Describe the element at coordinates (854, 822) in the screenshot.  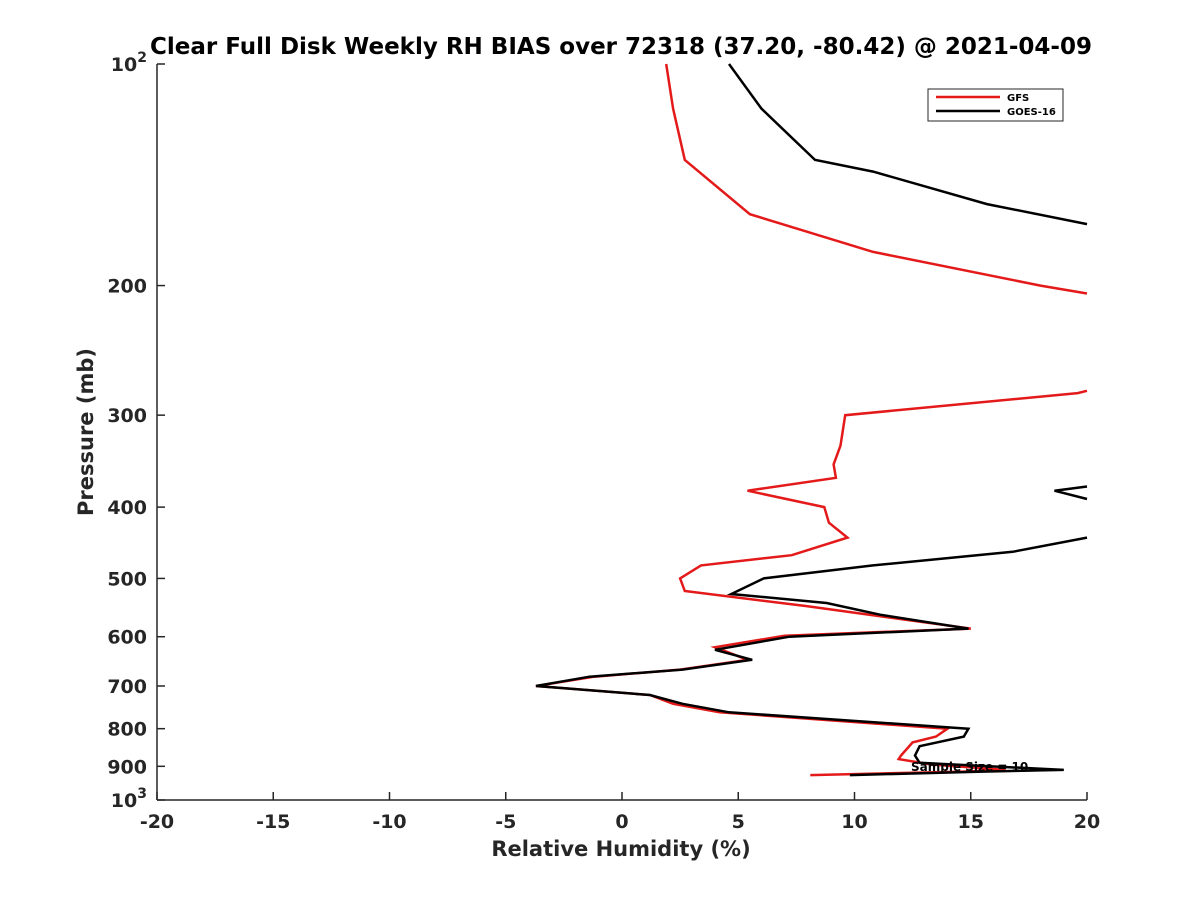
I see `x-tick-label: 10` at that location.